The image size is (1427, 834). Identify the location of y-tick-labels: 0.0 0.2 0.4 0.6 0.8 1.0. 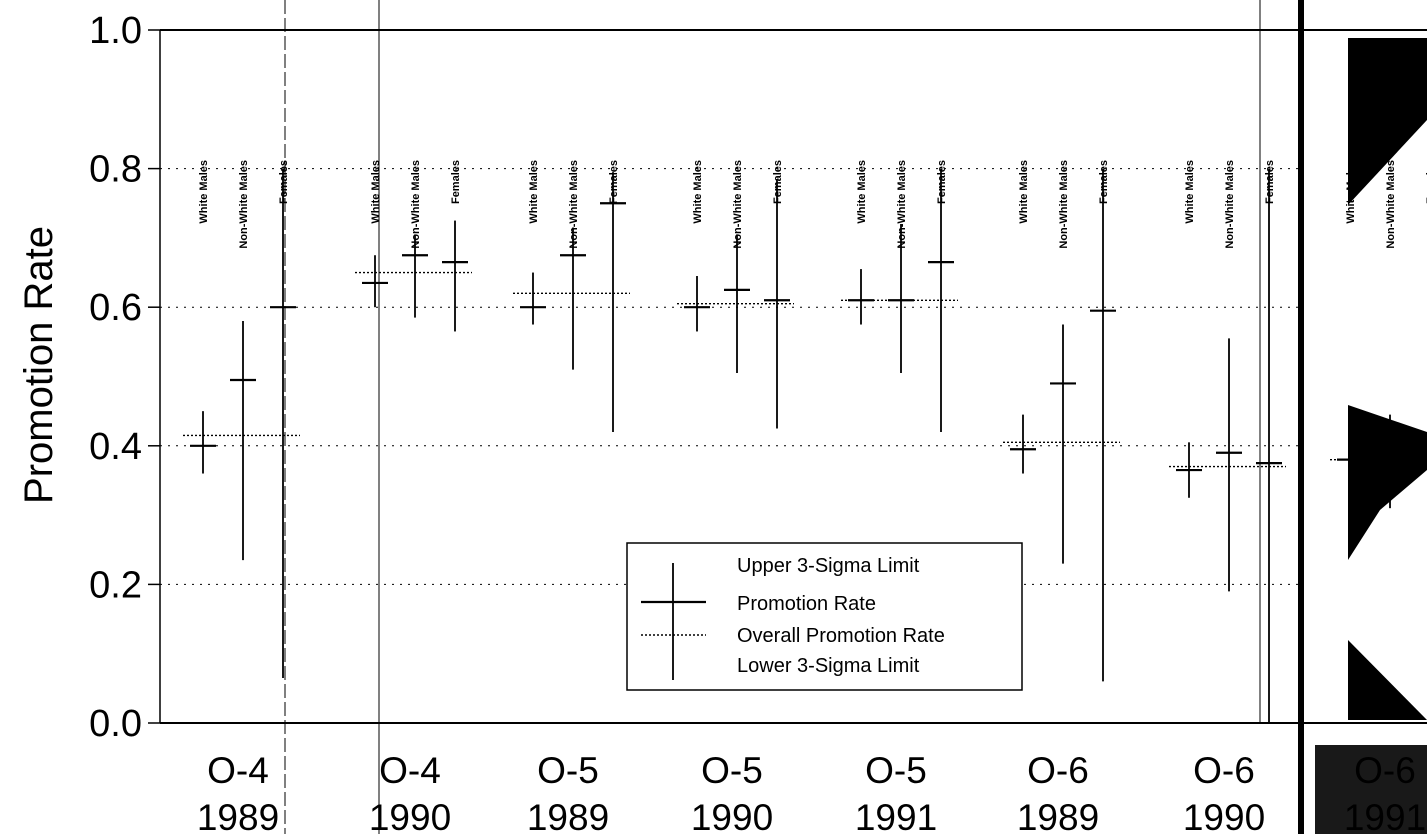
(124, 377).